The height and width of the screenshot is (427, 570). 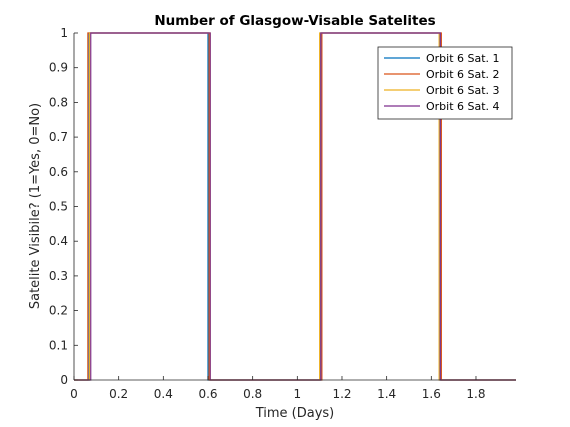 What do you see at coordinates (475, 394) in the screenshot?
I see `x-tick-label: 1.8` at bounding box center [475, 394].